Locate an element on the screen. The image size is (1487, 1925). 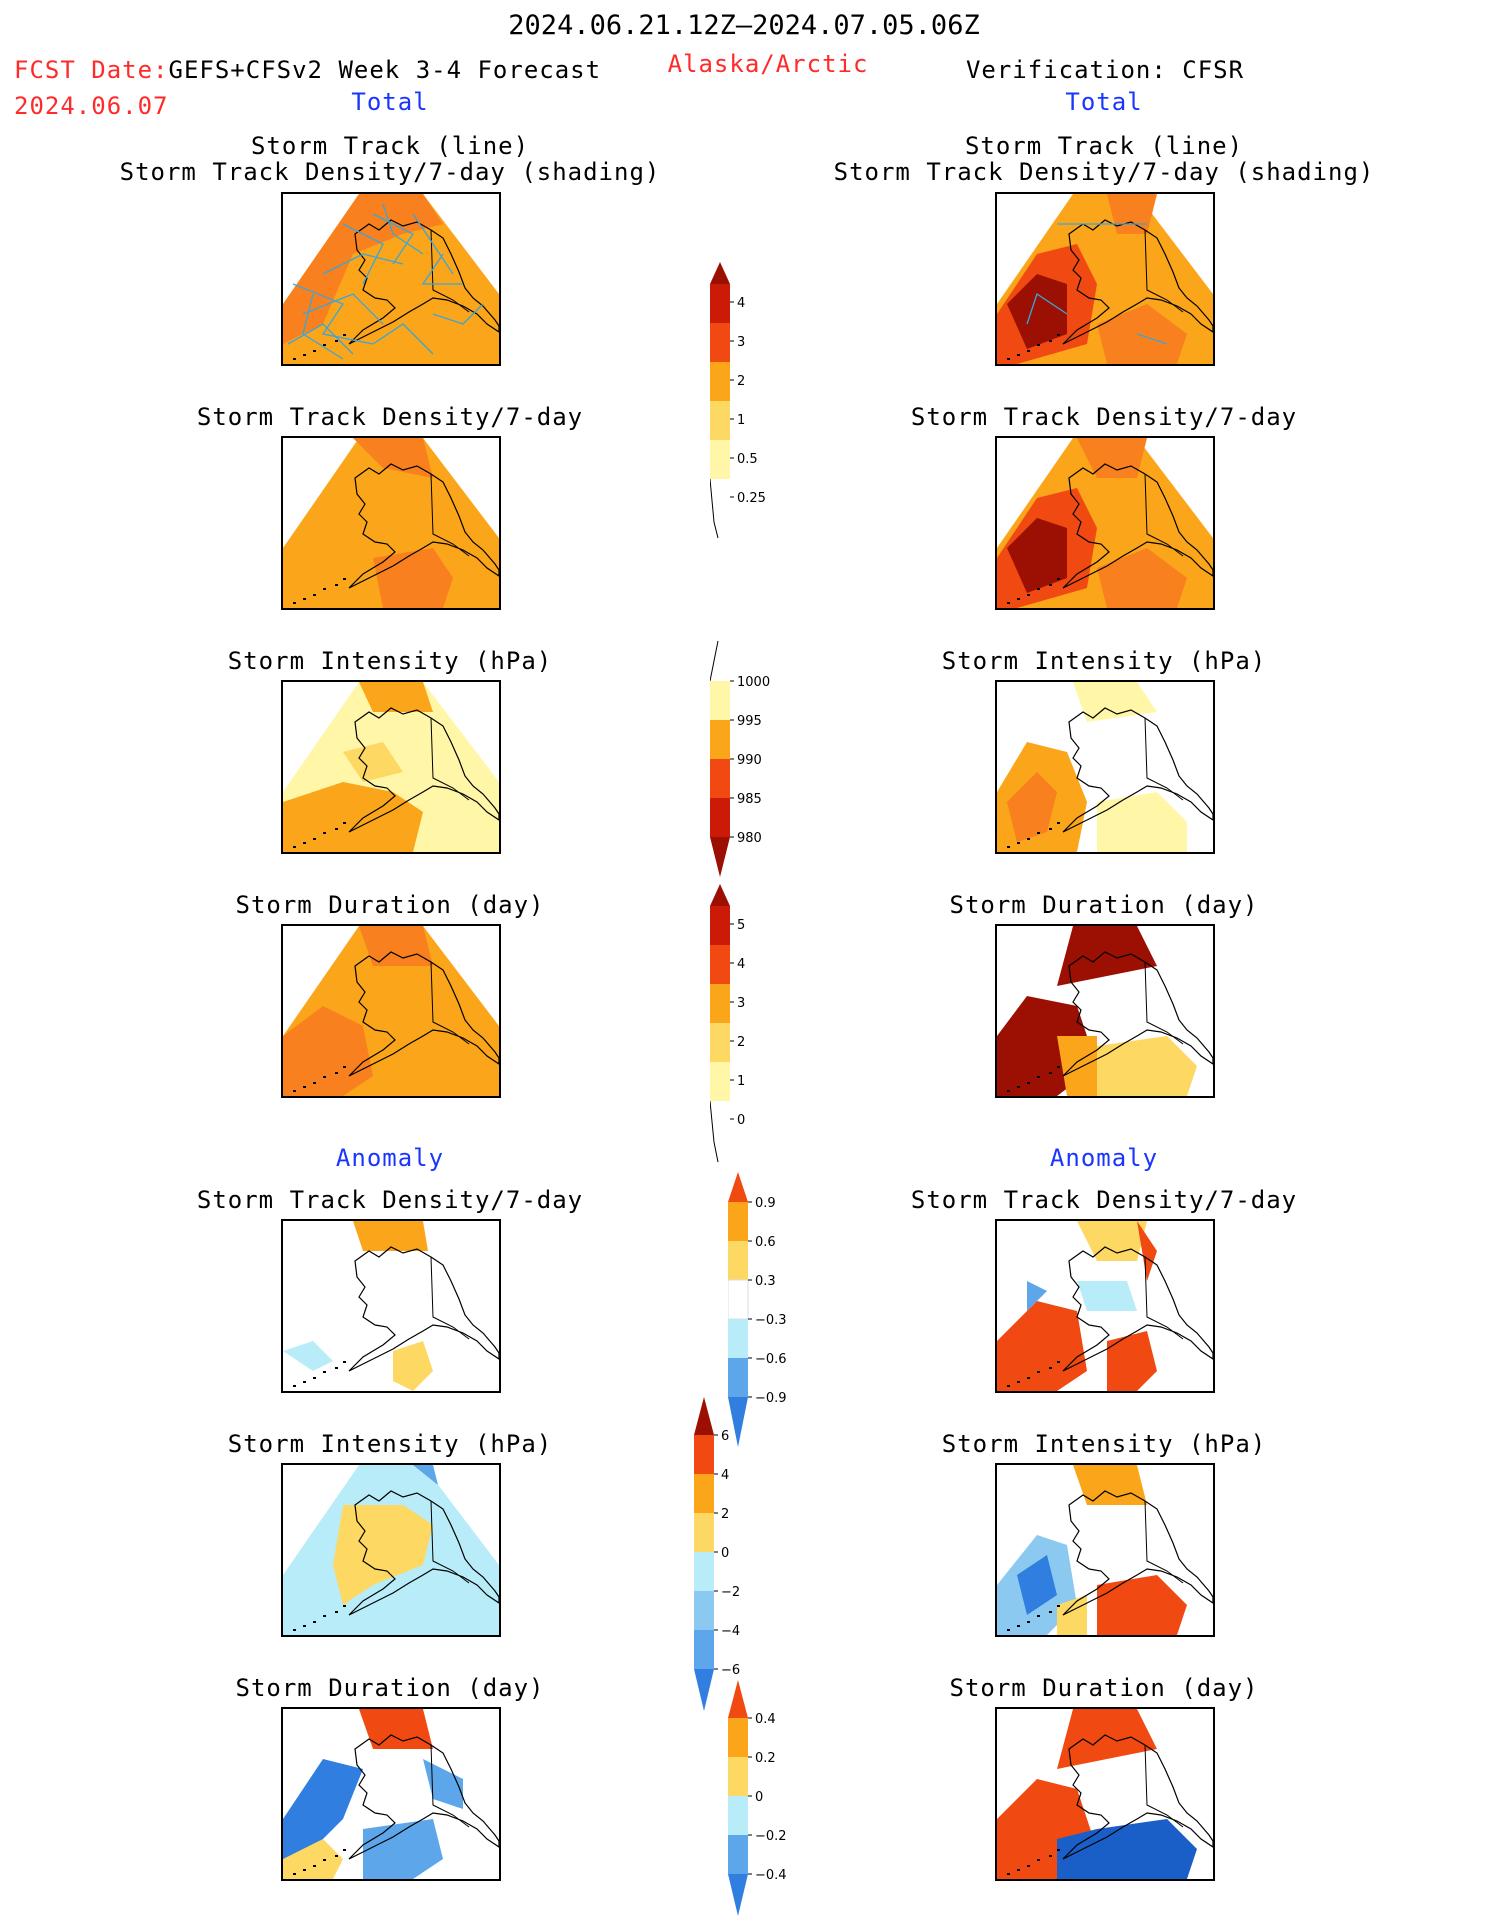
cbar-label: −6 is located at coordinates (730, 1670).